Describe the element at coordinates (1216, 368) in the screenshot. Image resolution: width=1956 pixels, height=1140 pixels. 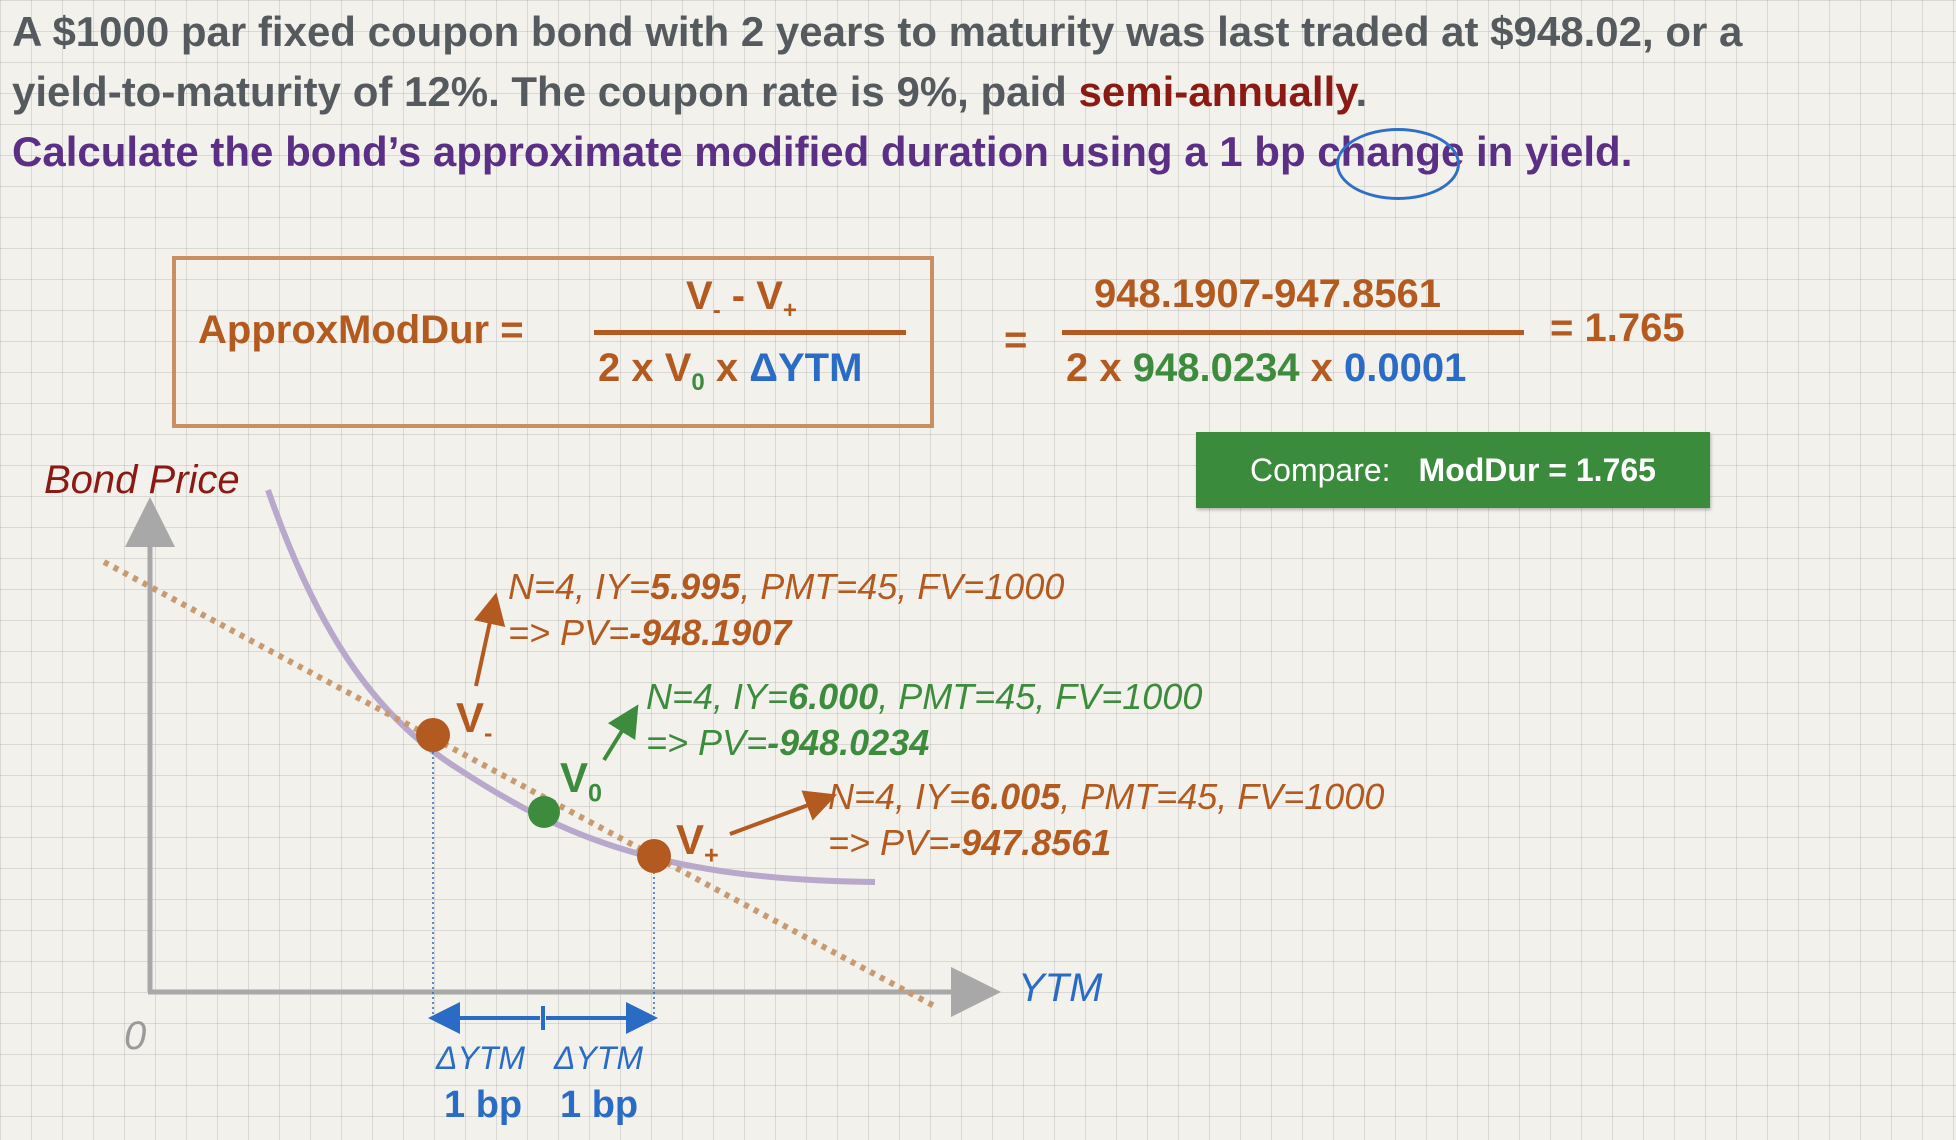
I see `v0-value: 948.0234` at that location.